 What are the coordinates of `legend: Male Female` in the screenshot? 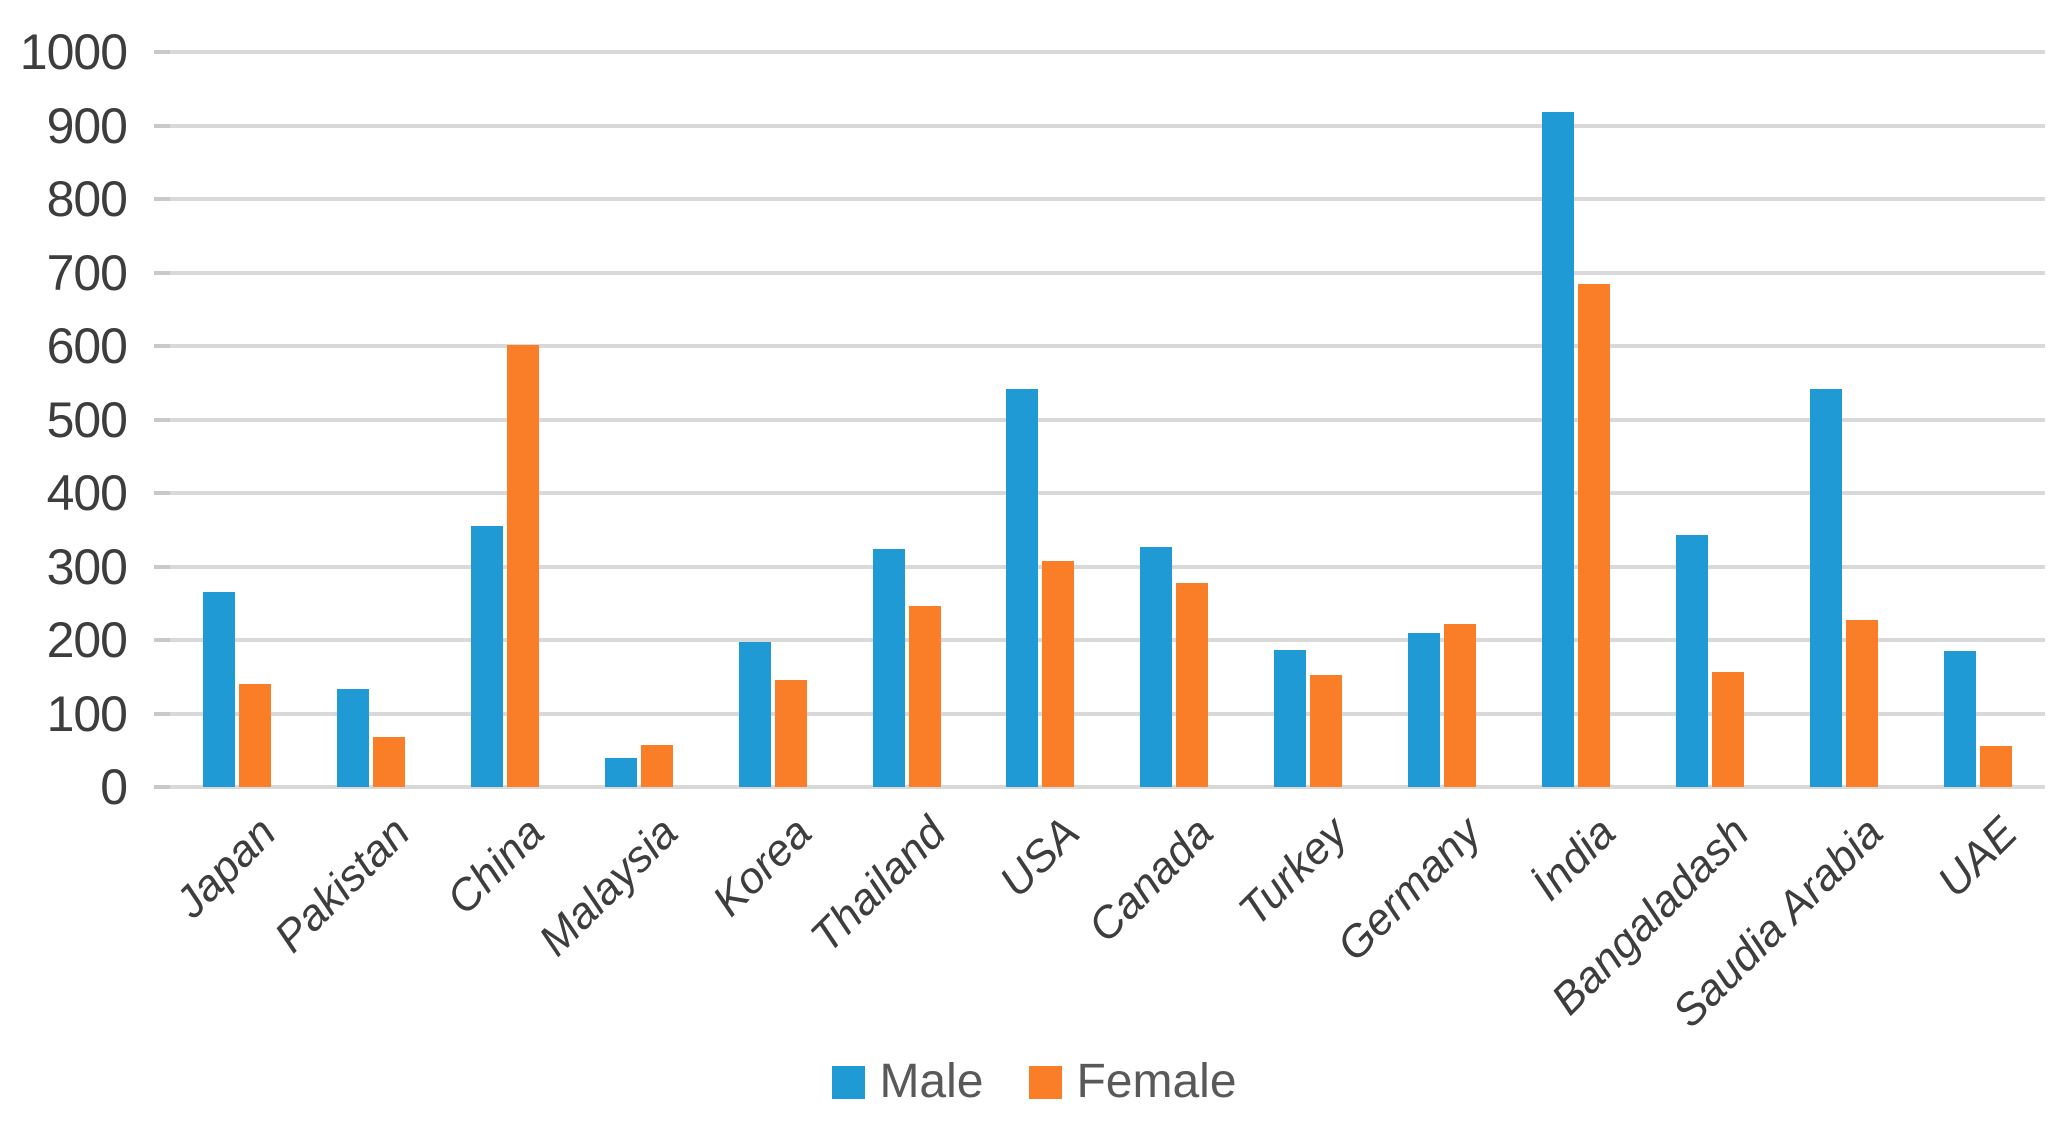 It's located at (1034, 1082).